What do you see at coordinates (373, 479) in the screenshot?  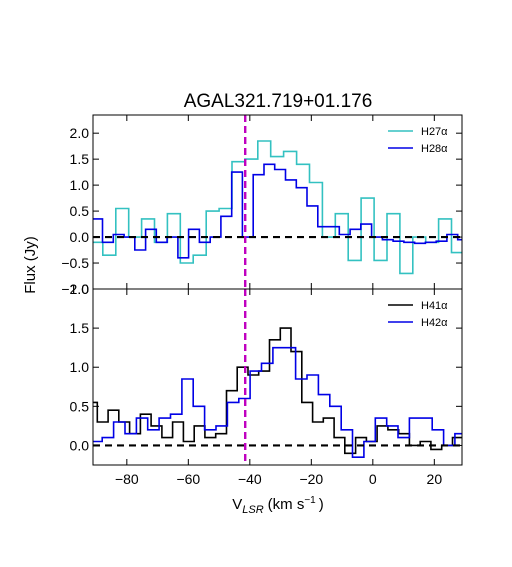 I see `xtick-label: 0` at bounding box center [373, 479].